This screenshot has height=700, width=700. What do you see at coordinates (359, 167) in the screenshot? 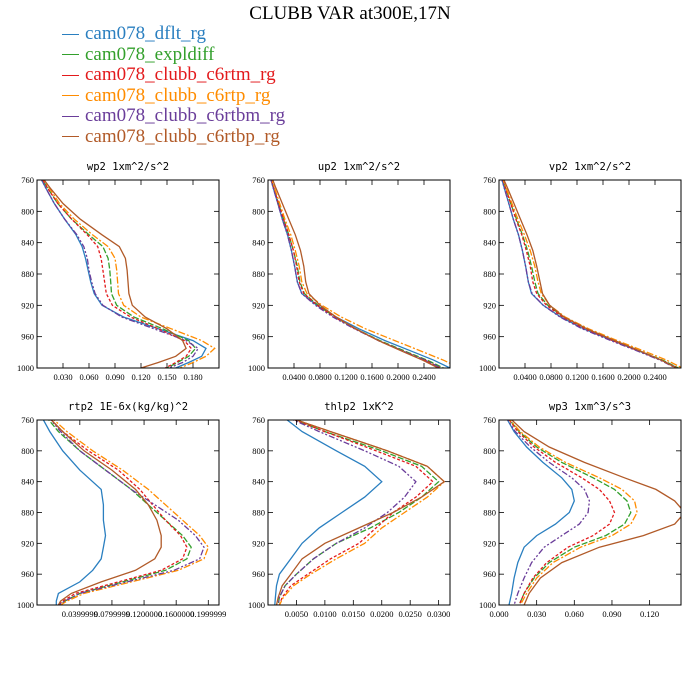
I see `panel-title: up2 1xm^2/s^2` at bounding box center [359, 167].